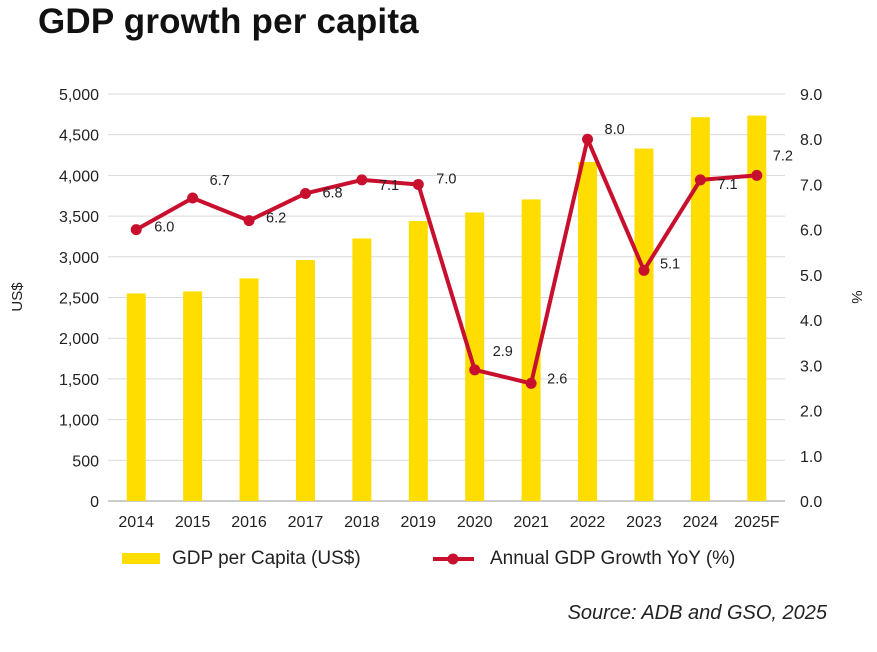  Describe the element at coordinates (332, 193) in the screenshot. I see `growth-data-label: 6.8` at that location.